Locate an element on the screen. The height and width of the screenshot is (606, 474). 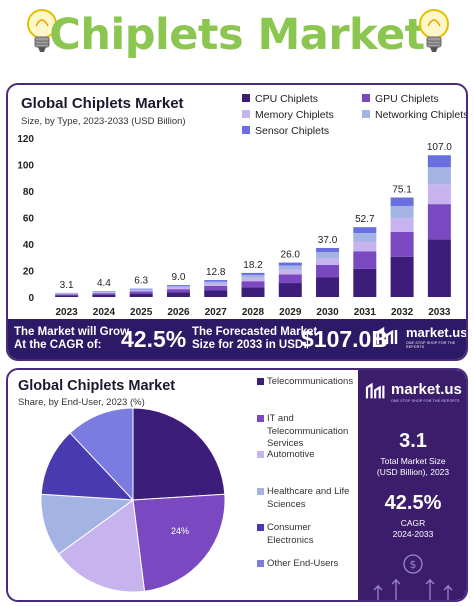
pie-chart-subtitle: Share, by End-User, 2023 (%) is located at coordinates (81, 402).